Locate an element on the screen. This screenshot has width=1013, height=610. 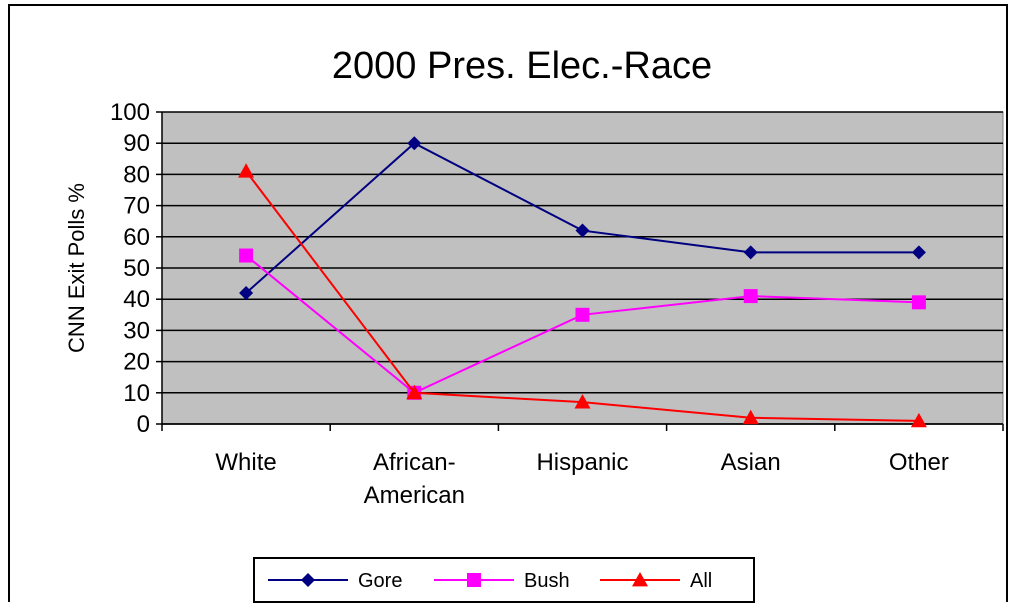
legend-label-bush: Bush is located at coordinates (547, 581).